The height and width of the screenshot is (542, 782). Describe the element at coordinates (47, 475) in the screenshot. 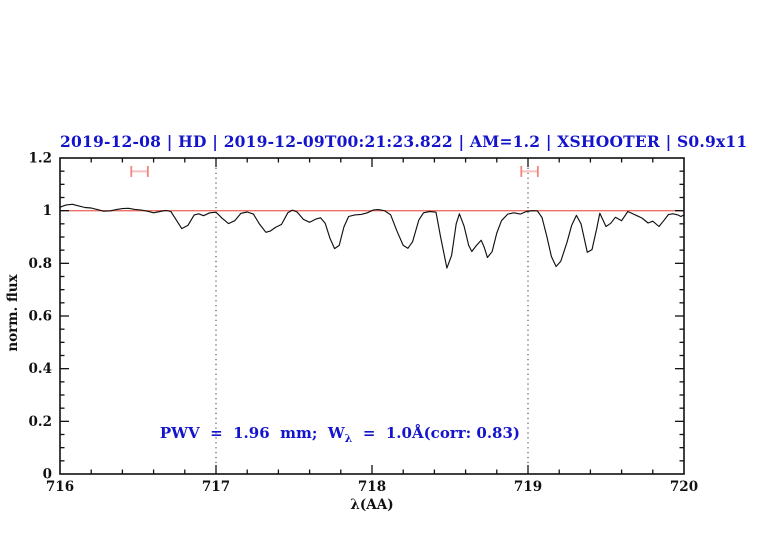

I see `y-tick-label-0: 0` at that location.